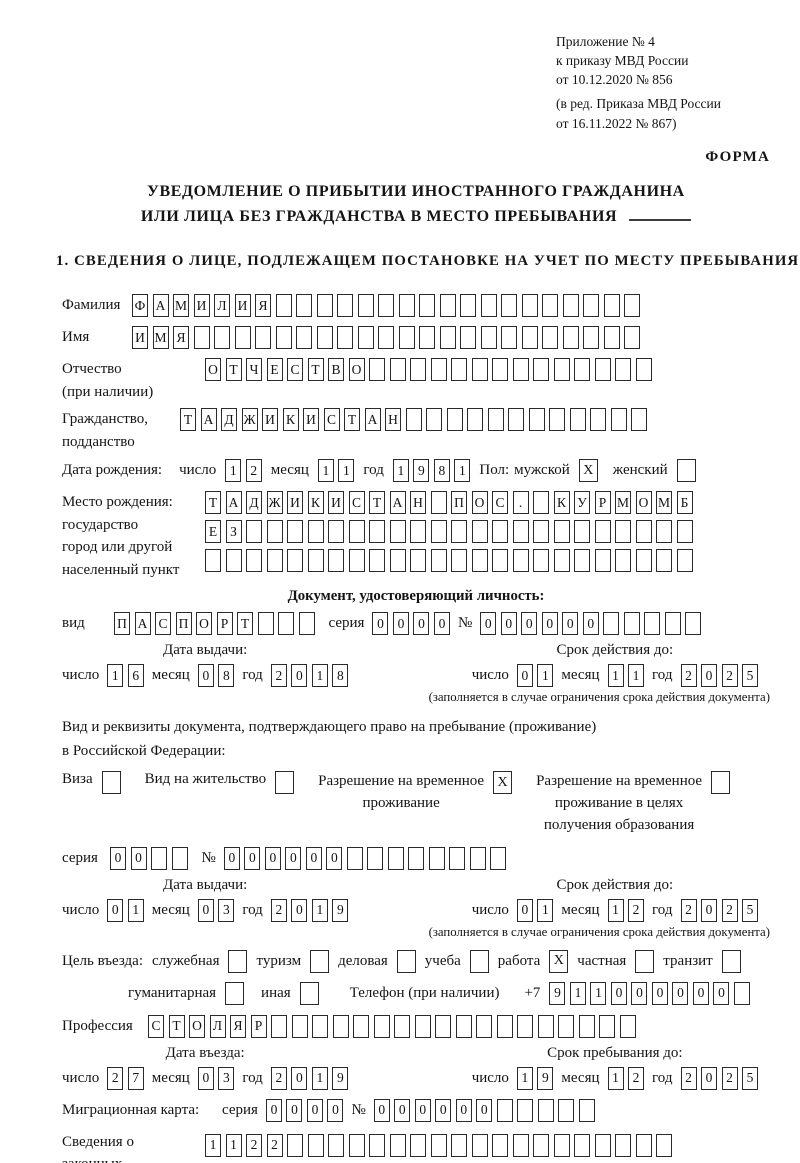 The width and height of the screenshot is (800, 1163). I want to click on valid-until-label: Срок действия до:, so click(615, 884).